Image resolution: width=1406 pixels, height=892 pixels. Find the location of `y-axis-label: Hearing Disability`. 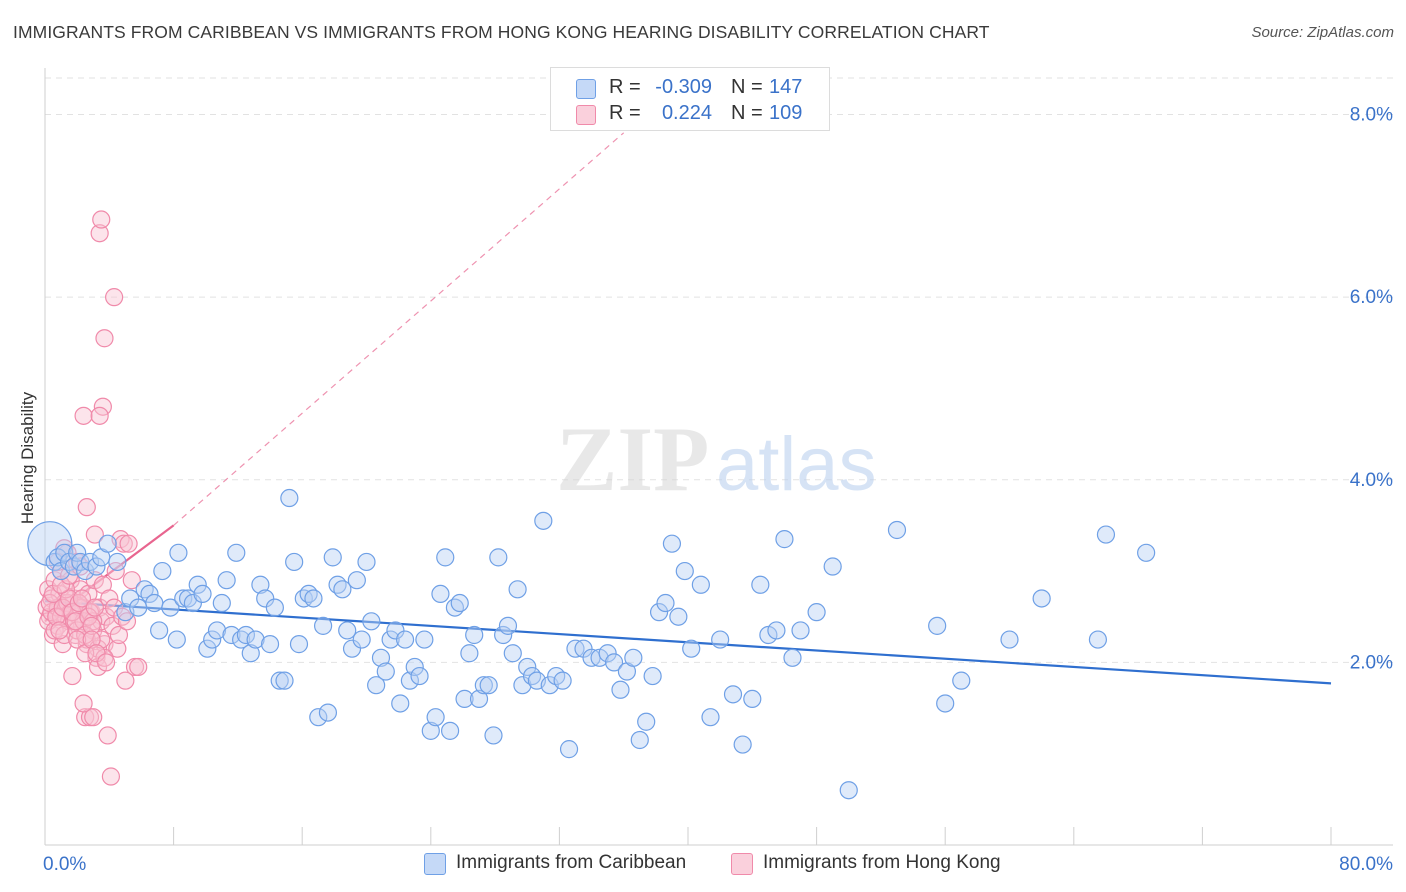

y-axis-label: Hearing Disability is located at coordinates (27, 458).